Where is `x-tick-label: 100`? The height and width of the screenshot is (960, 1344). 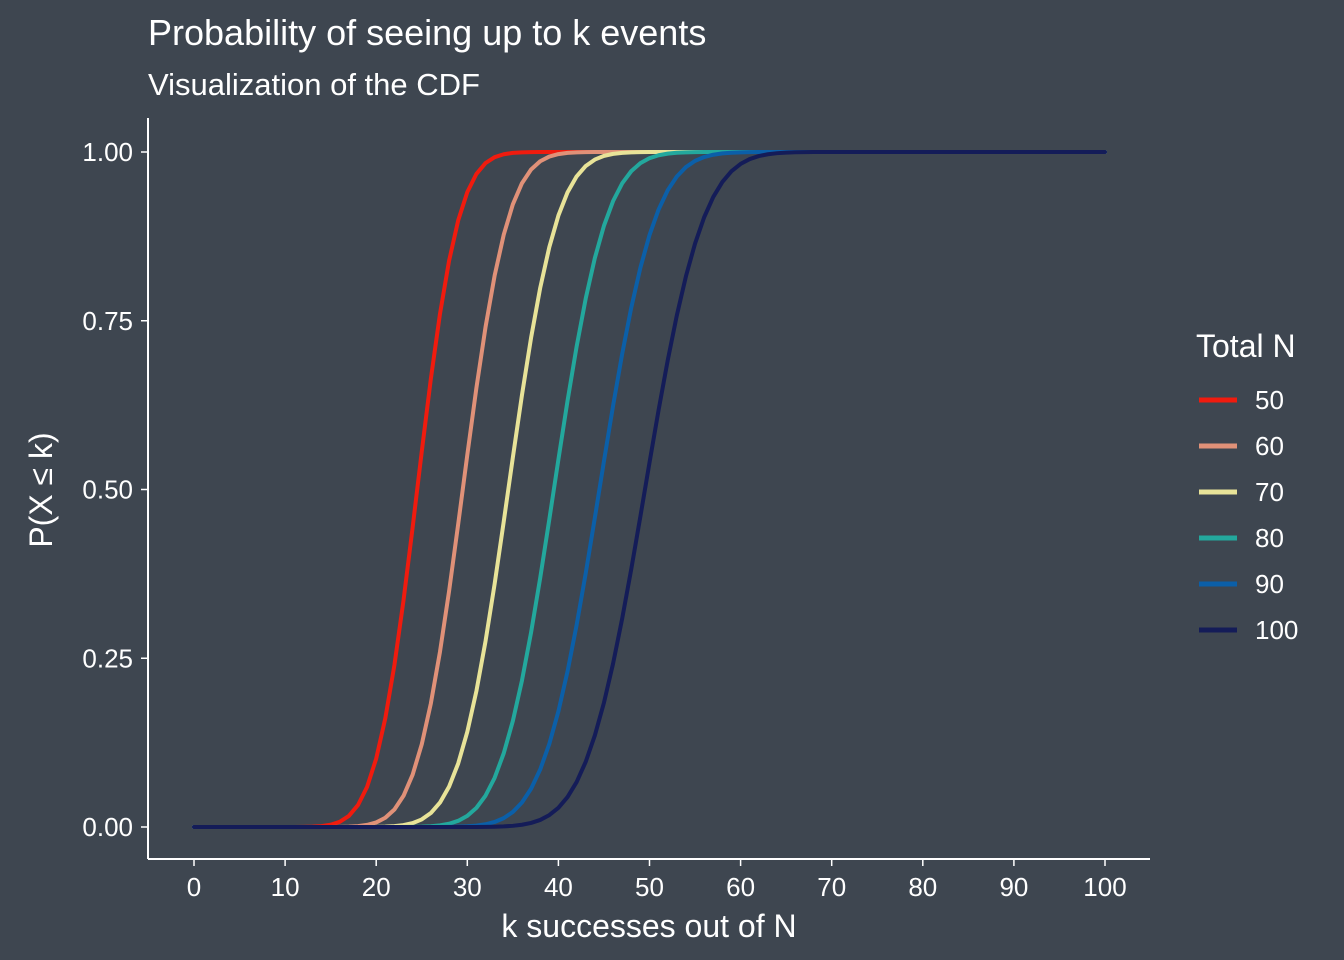
x-tick-label: 100 is located at coordinates (1104, 887).